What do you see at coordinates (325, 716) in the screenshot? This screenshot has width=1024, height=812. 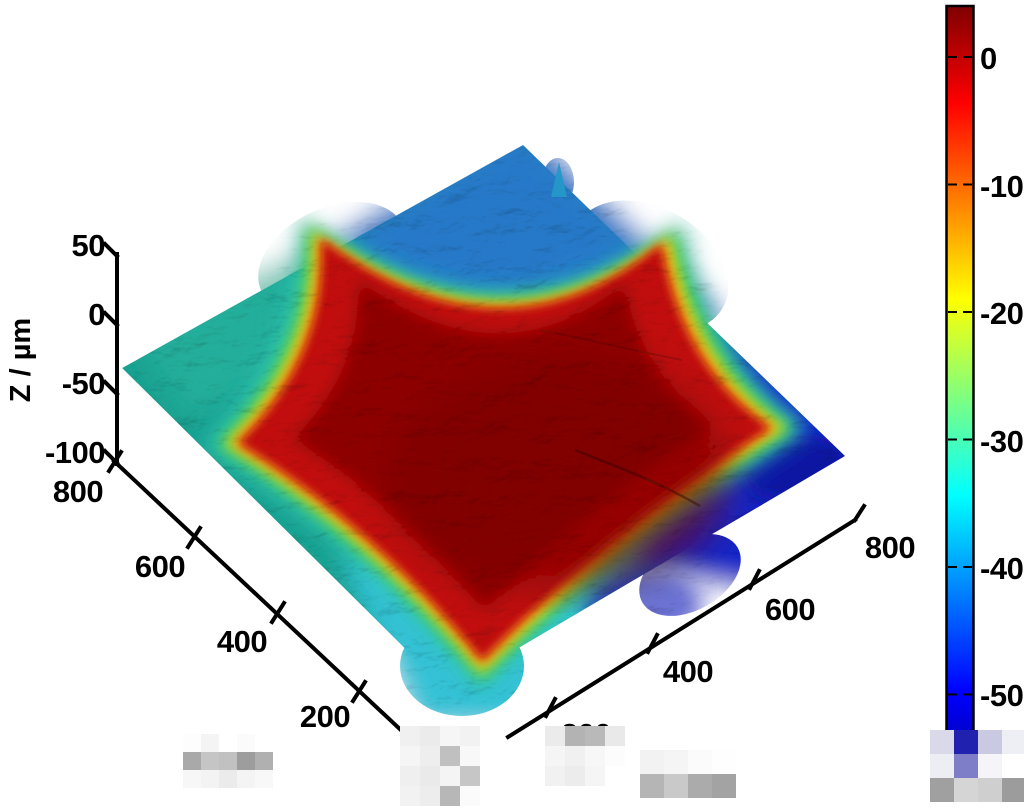 I see `y-tick-label: 200` at bounding box center [325, 716].